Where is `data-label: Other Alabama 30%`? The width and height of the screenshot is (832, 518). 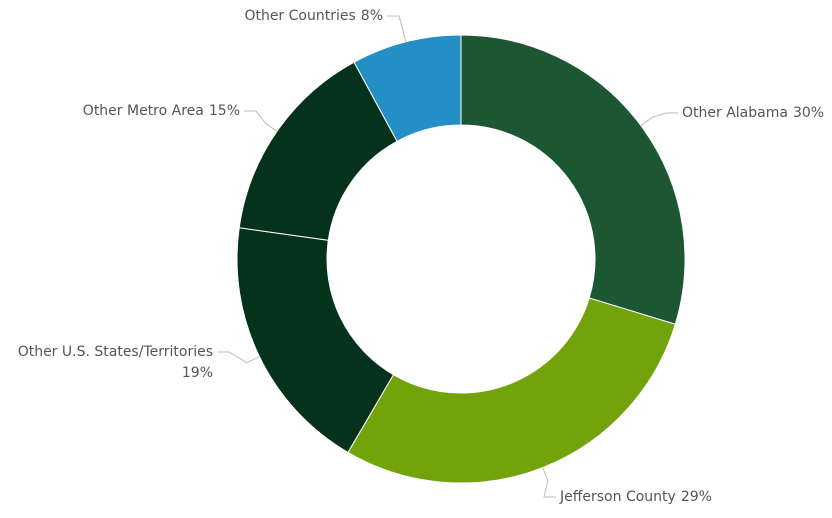 data-label: Other Alabama 30% is located at coordinates (753, 113).